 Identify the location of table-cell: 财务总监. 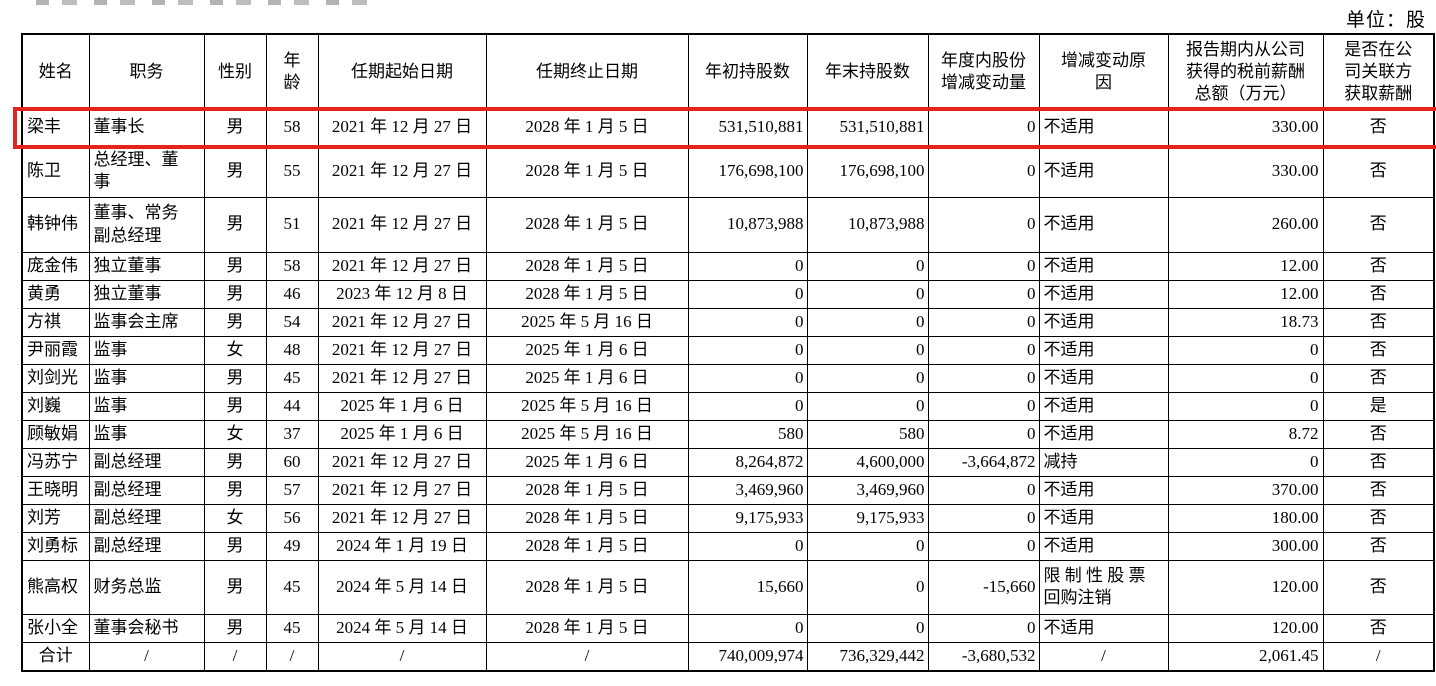
(146, 587).